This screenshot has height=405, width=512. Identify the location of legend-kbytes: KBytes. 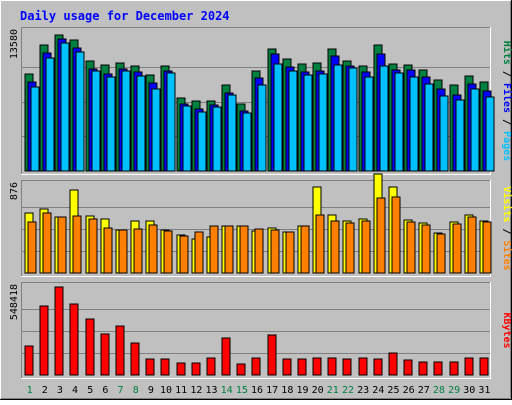
(506, 330).